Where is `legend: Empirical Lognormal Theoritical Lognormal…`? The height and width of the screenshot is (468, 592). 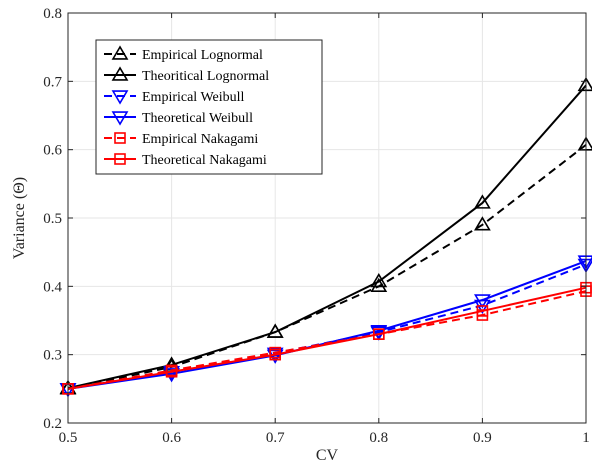 legend: Empirical Lognormal Theoritical Lognormal… is located at coordinates (209, 107).